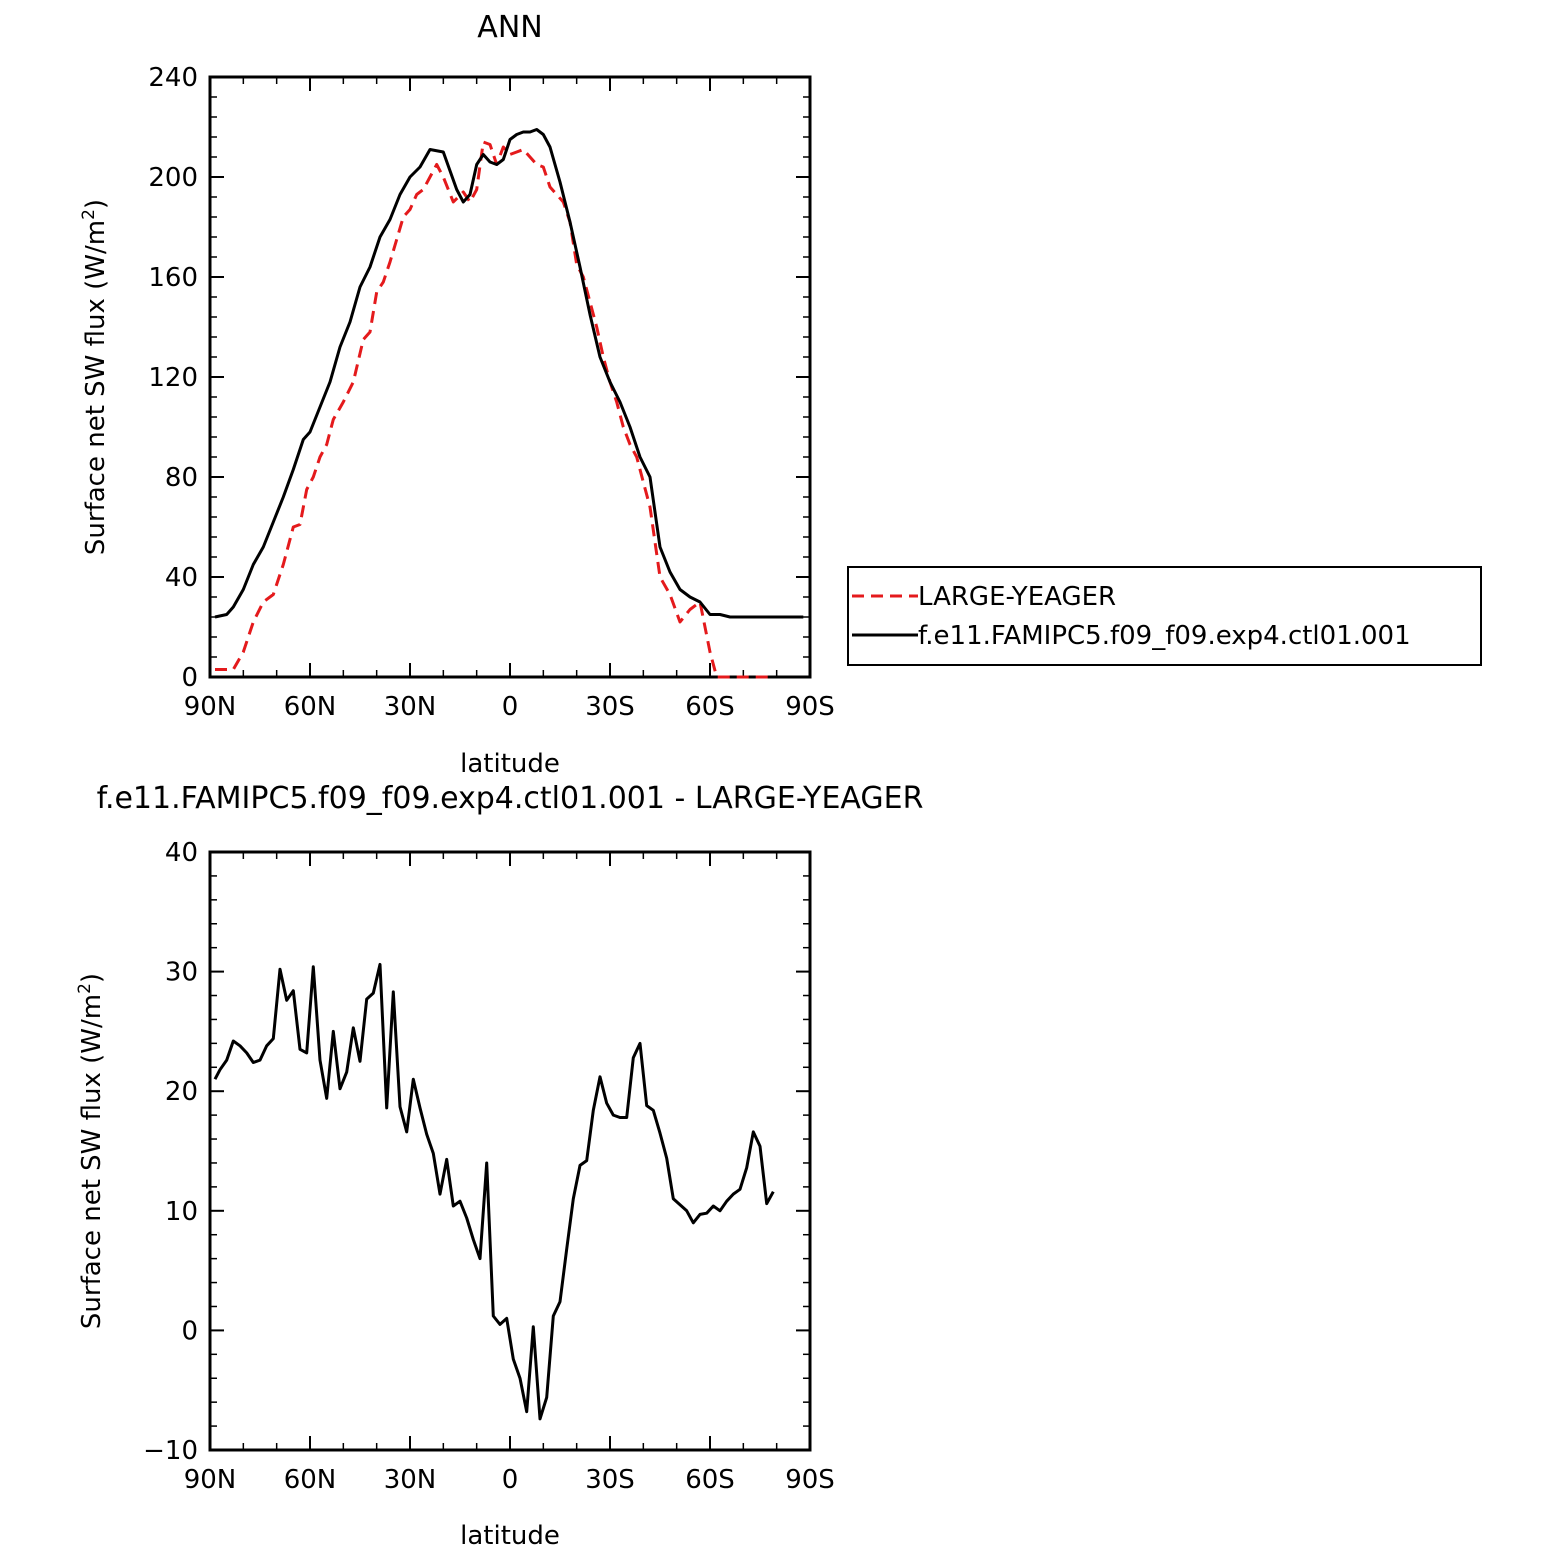 The width and height of the screenshot is (1560, 1558). Describe the element at coordinates (210, 1480) in the screenshot. I see `bottom-xtick-label: 90N` at that location.